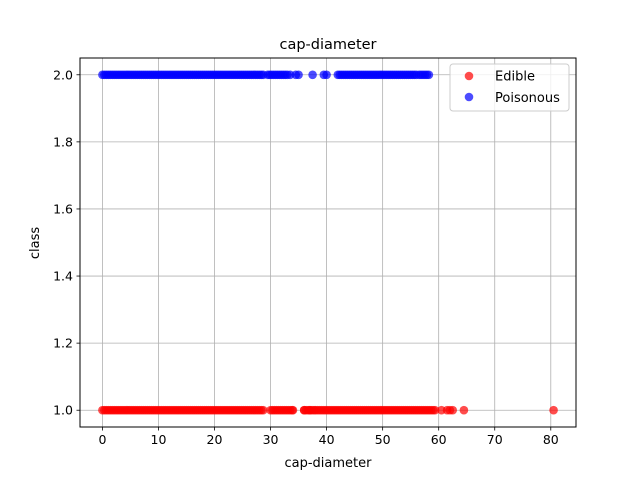 The width and height of the screenshot is (640, 480). I want to click on y-tick-label: 2.0, so click(63, 74).